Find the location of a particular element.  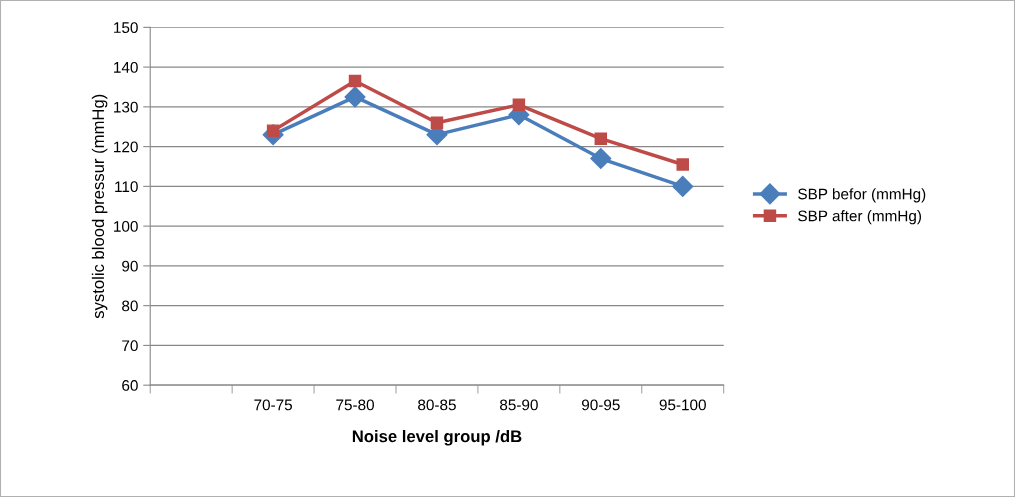

y-tick-label: 130 is located at coordinates (126, 107).